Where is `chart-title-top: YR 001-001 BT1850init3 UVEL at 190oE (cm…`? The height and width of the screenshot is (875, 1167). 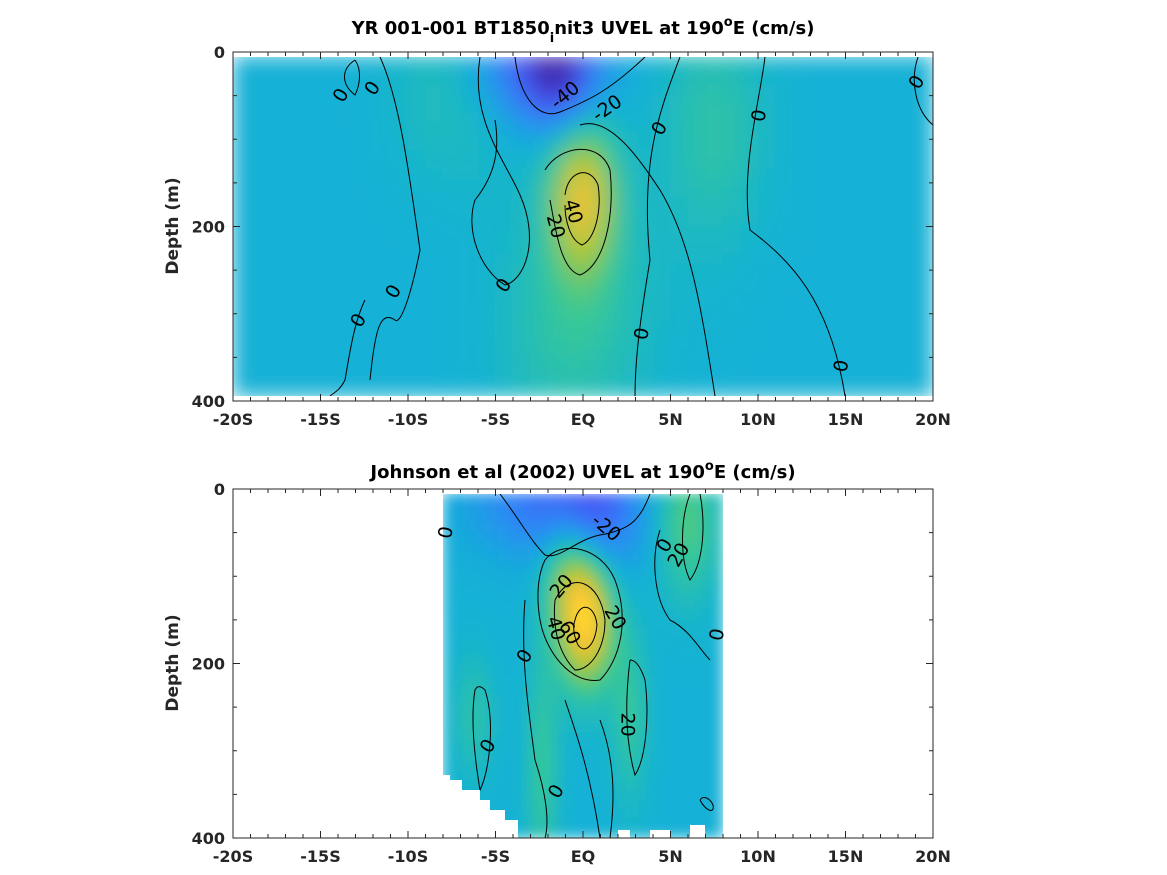 chart-title-top: YR 001-001 BT1850init3 UVEL at 190oE (cm… is located at coordinates (583, 30).